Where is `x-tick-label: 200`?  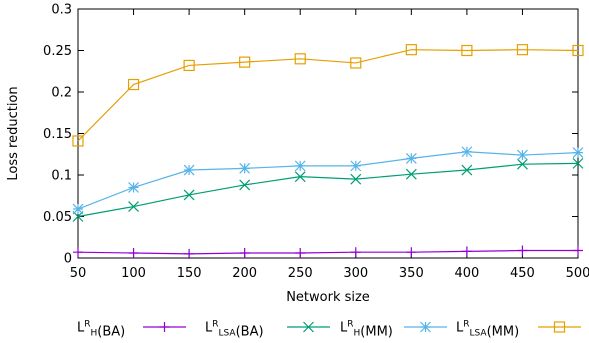 x-tick-label: 200 is located at coordinates (244, 273).